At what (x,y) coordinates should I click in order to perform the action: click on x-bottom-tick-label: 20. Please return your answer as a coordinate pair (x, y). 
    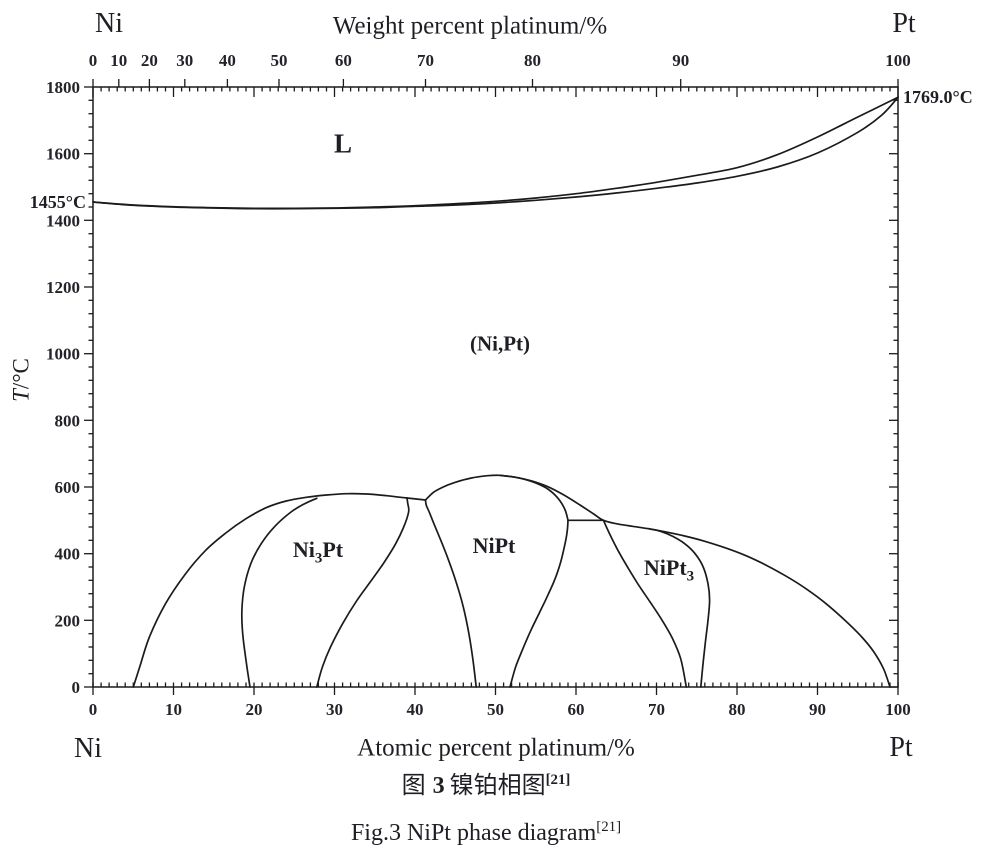
    Looking at the image, I should click on (254, 709).